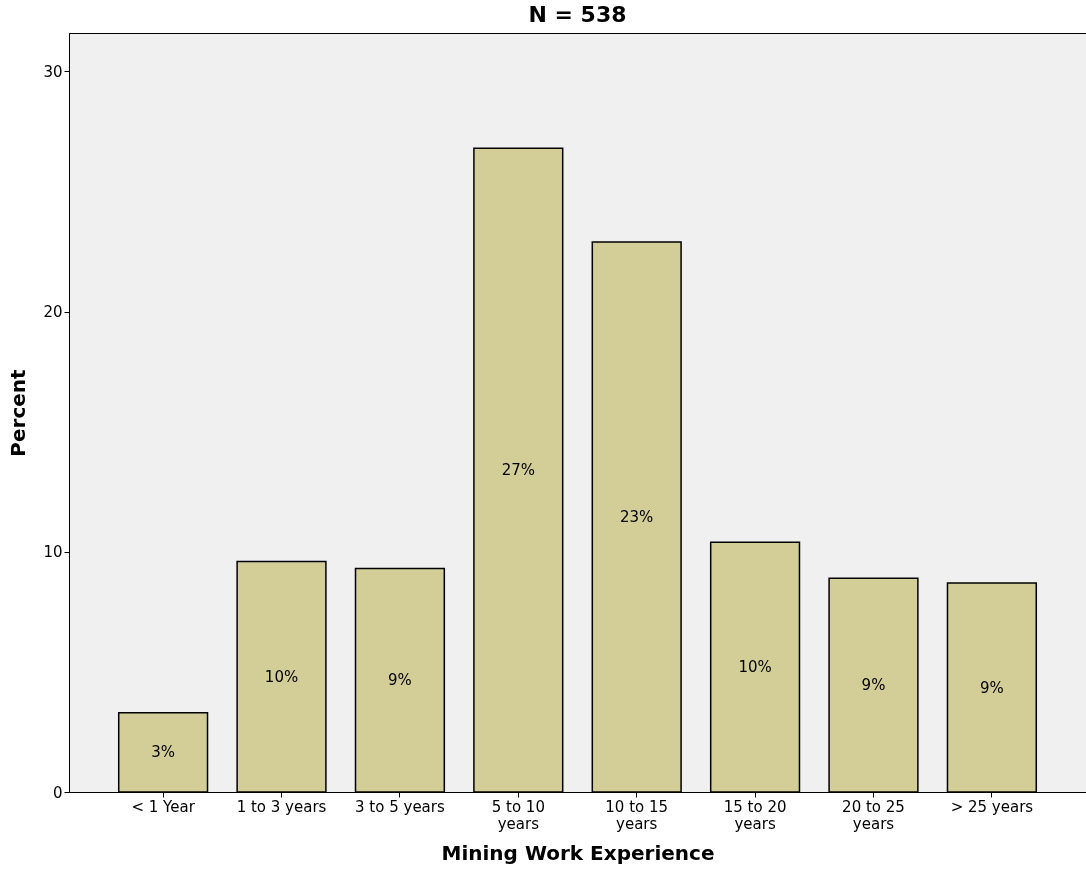 The width and height of the screenshot is (1086, 871). I want to click on x-tick-label: < 1 Year, so click(163, 806).